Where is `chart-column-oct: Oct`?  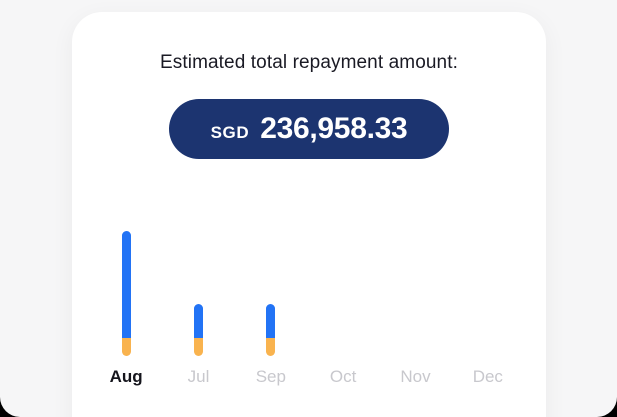 chart-column-oct: Oct is located at coordinates (343, 309).